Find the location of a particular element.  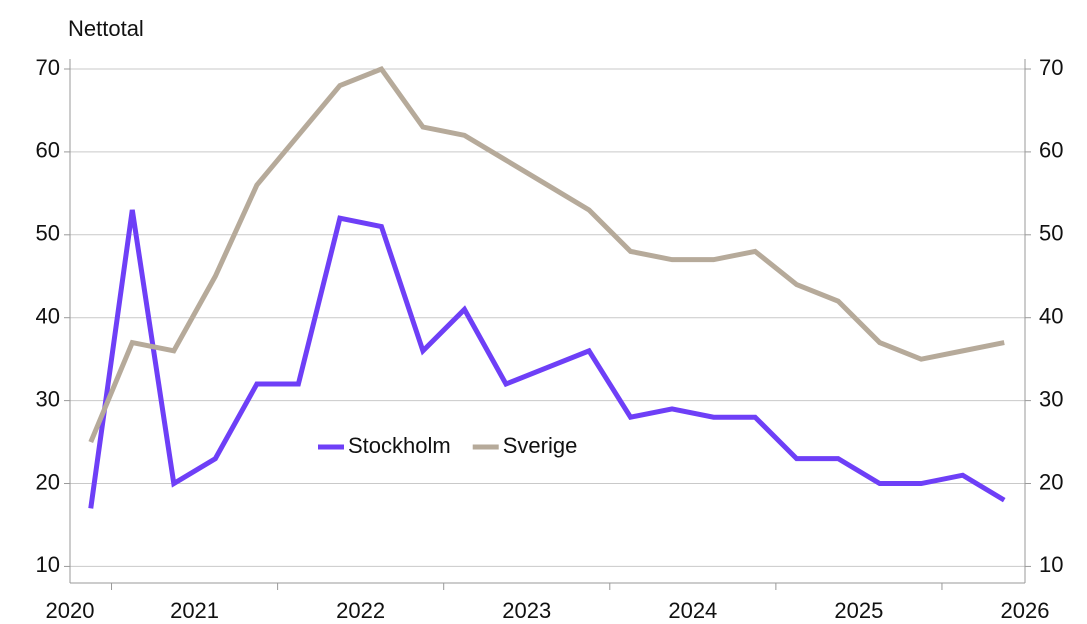

y-axis-label: Nettotal is located at coordinates (106, 28).